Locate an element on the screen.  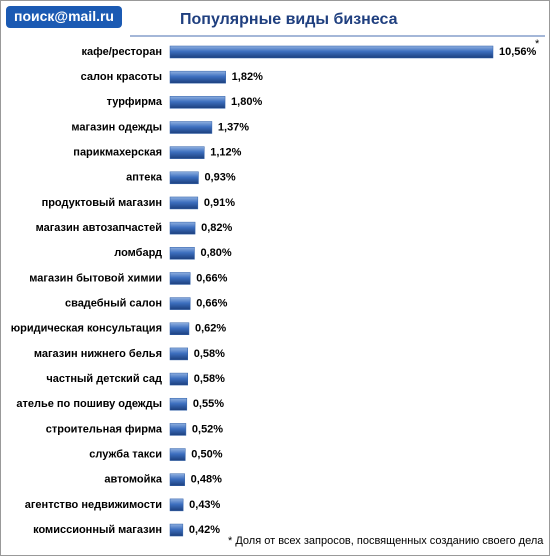
value-label: 0,50% is located at coordinates (206, 454).